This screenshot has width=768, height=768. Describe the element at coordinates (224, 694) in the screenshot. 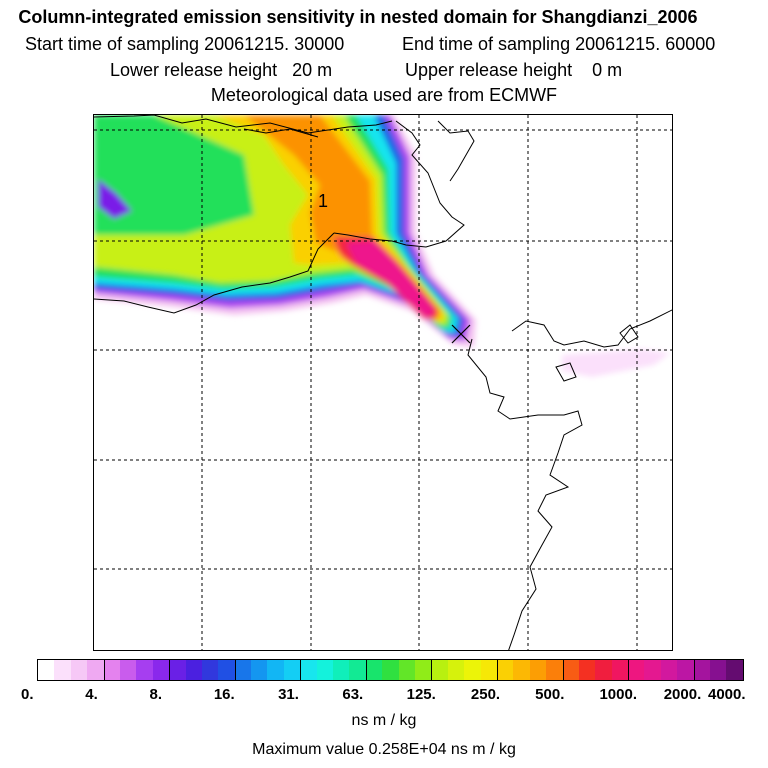

I see `colorbar-tick-label: 16.` at that location.